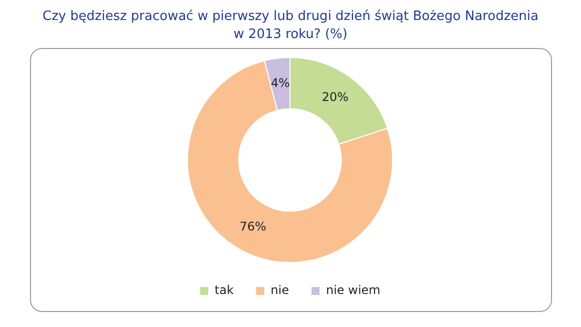 This screenshot has width=581, height=327. What do you see at coordinates (334, 97) in the screenshot?
I see `data-label: 20%` at bounding box center [334, 97].